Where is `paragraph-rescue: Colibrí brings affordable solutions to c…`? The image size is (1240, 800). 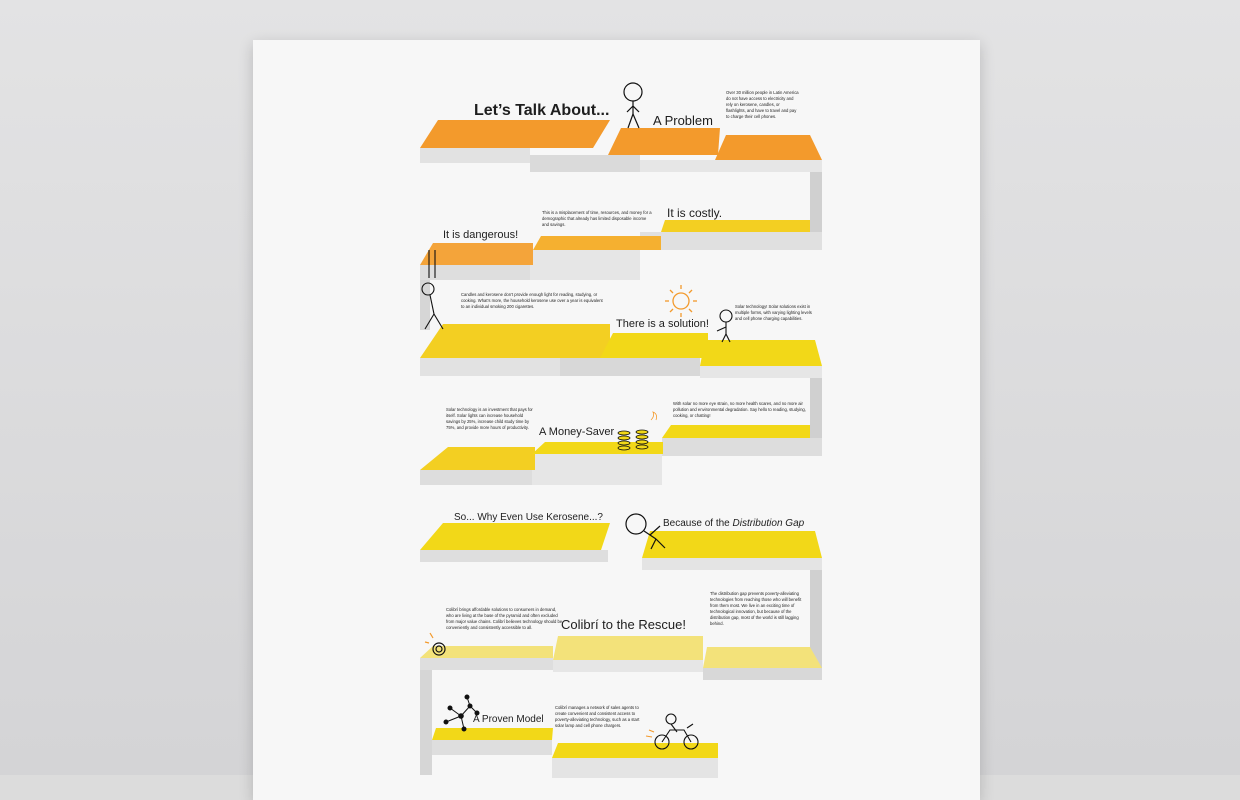 paragraph-rescue: Colibrí brings affordable solutions to c… is located at coordinates (504, 618).